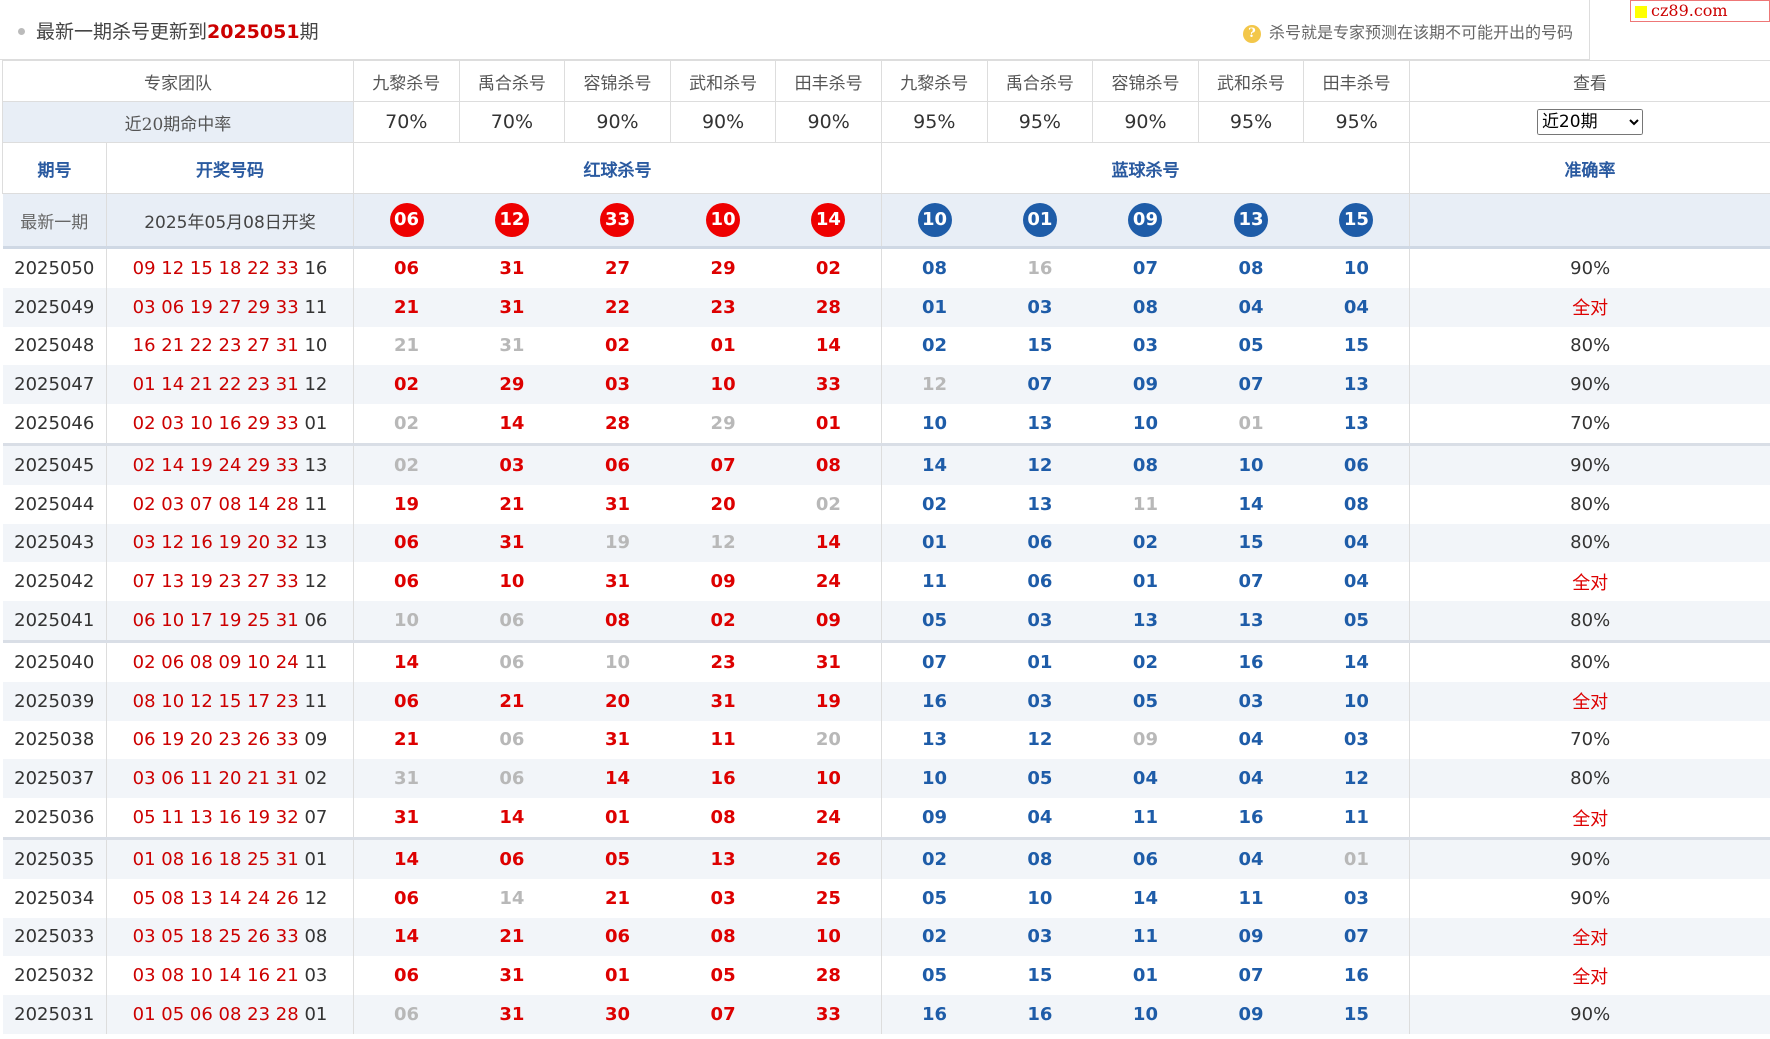 The width and height of the screenshot is (1770, 1039). What do you see at coordinates (215, 307) in the screenshot?
I see `draw-red-numbers: 03 06 19 27 29 33` at bounding box center [215, 307].